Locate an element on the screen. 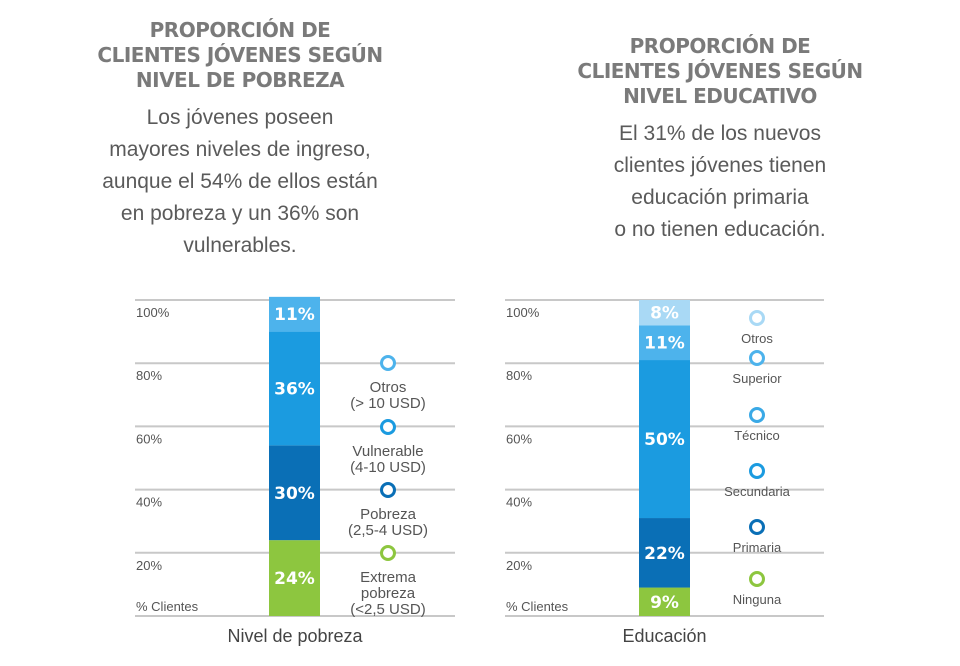  bar-data-label: 36% is located at coordinates (294, 389).